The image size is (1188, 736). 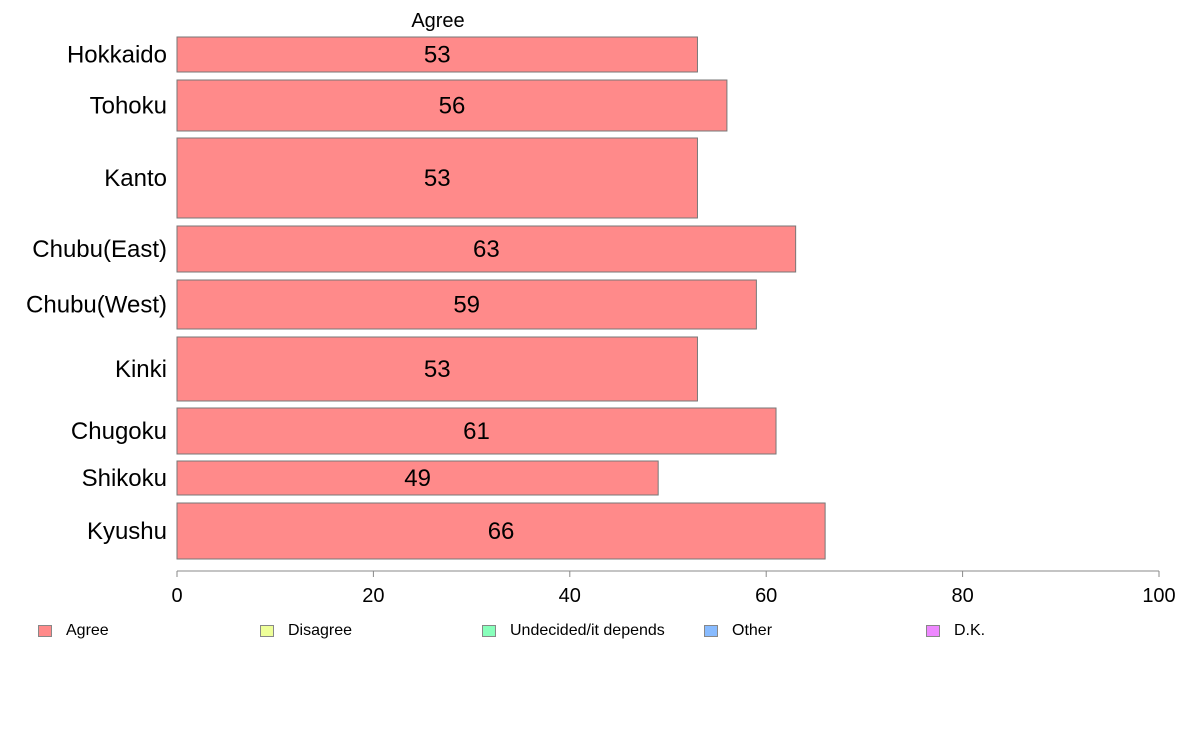 I want to click on legend-item-agree: Agree, so click(x=73, y=631).